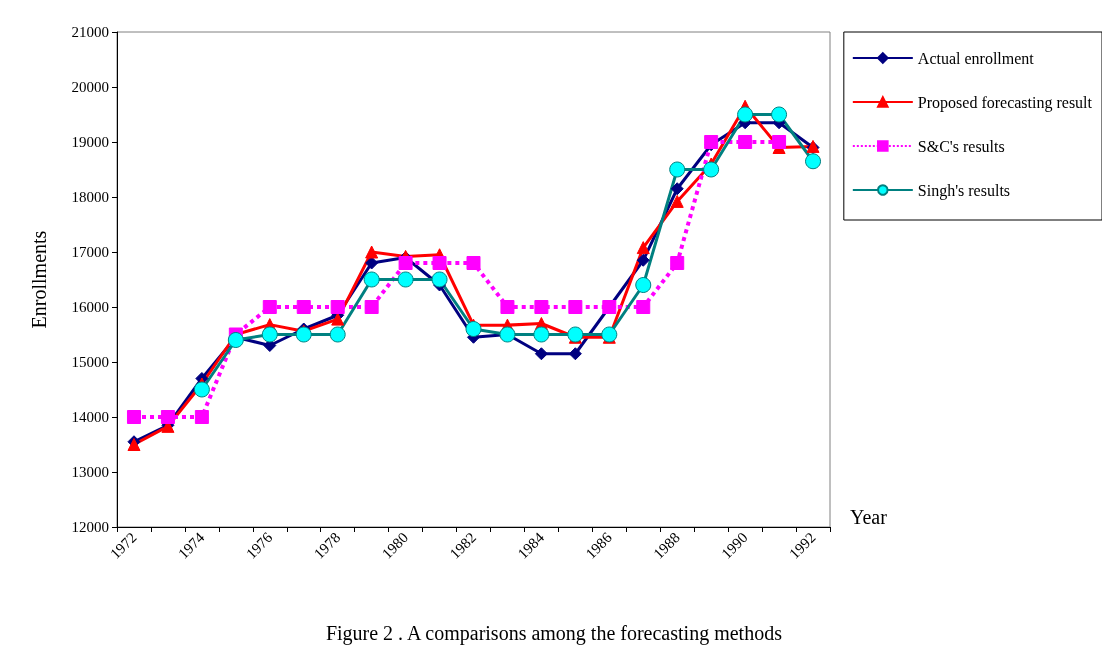 This screenshot has height=655, width=1110. What do you see at coordinates (554, 633) in the screenshot?
I see `caption: Figure 2 . A comparisons among the forecasting methods` at bounding box center [554, 633].